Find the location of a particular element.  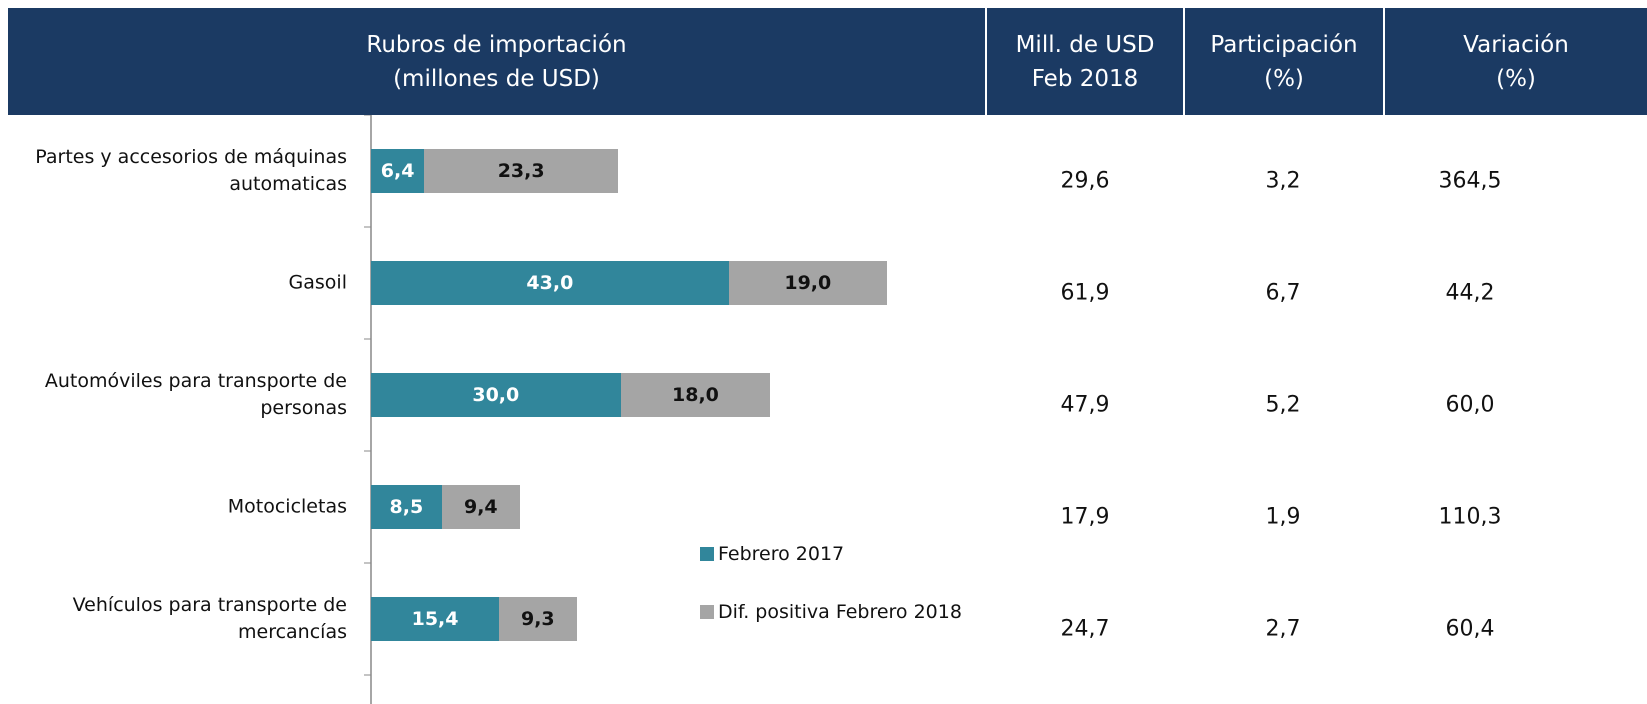

data-label: 18,0 is located at coordinates (695, 395).